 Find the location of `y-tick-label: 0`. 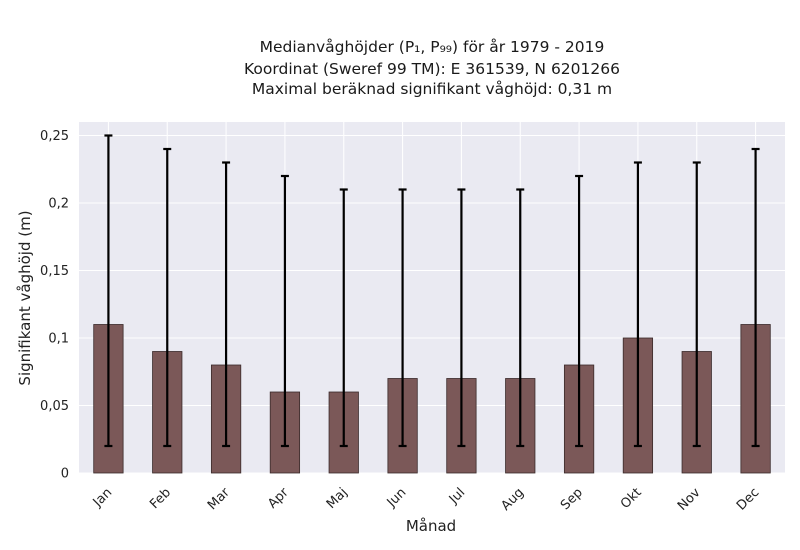

y-tick-label: 0 is located at coordinates (65, 474).